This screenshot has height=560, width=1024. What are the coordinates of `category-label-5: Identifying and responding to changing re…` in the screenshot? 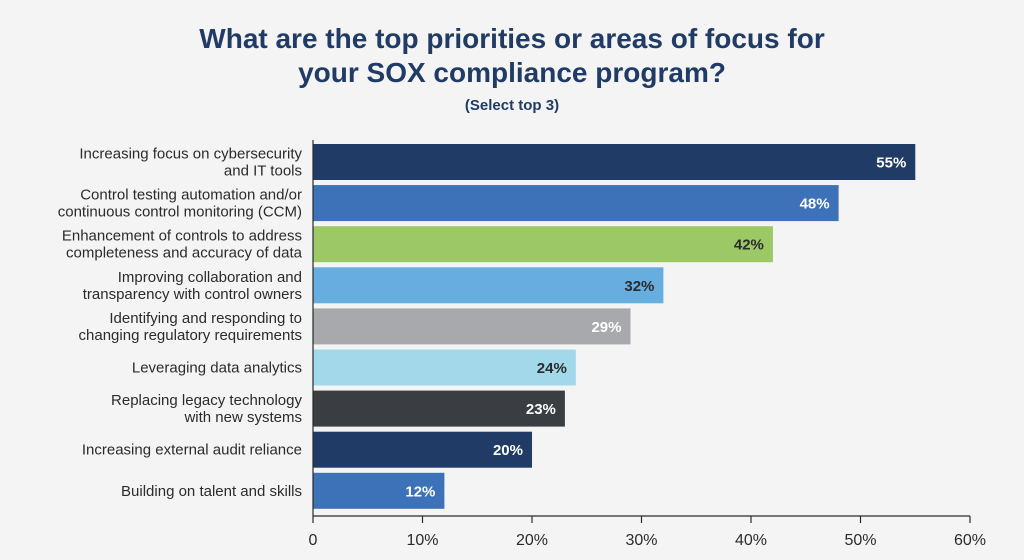 It's located at (190, 327).